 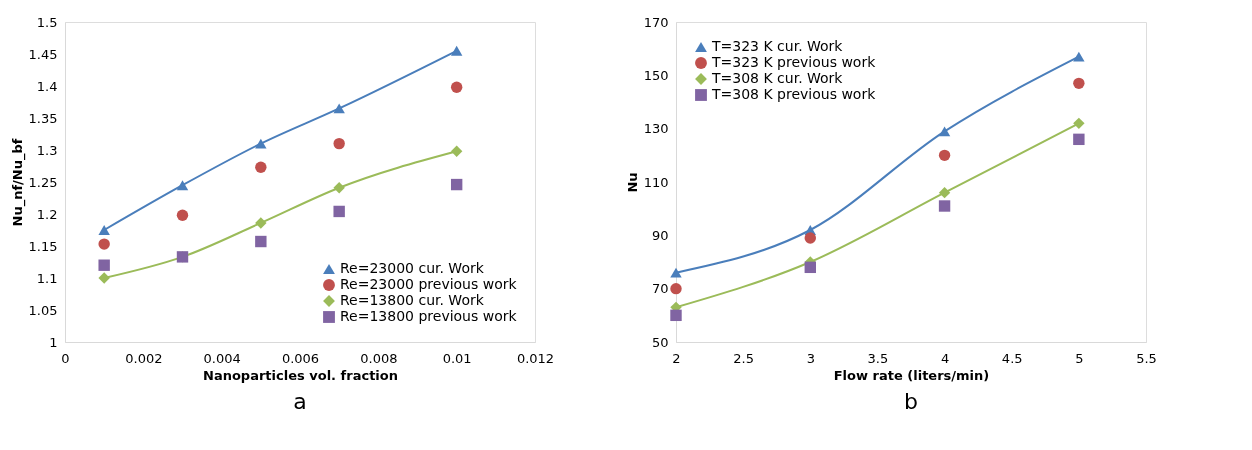 What do you see at coordinates (777, 78) in the screenshot?
I see `legend-label: T=308 K cur. Work` at bounding box center [777, 78].